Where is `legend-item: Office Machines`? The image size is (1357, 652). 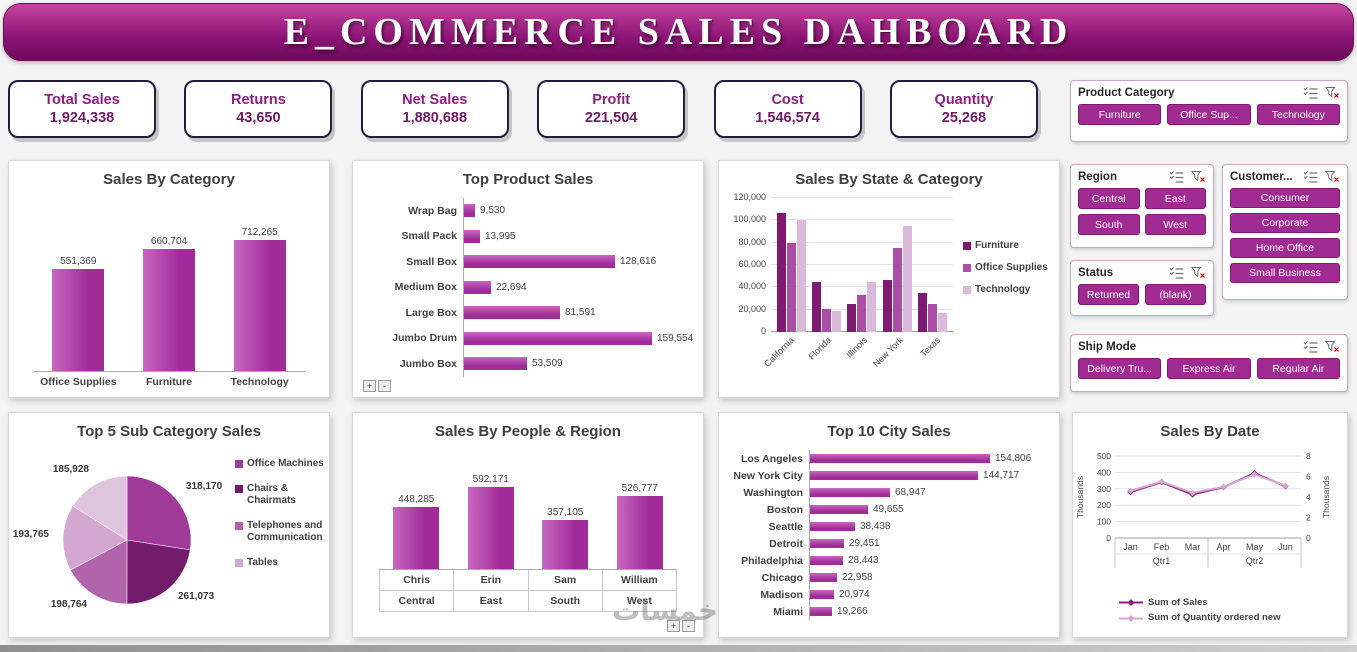 legend-item: Office Machines is located at coordinates (280, 464).